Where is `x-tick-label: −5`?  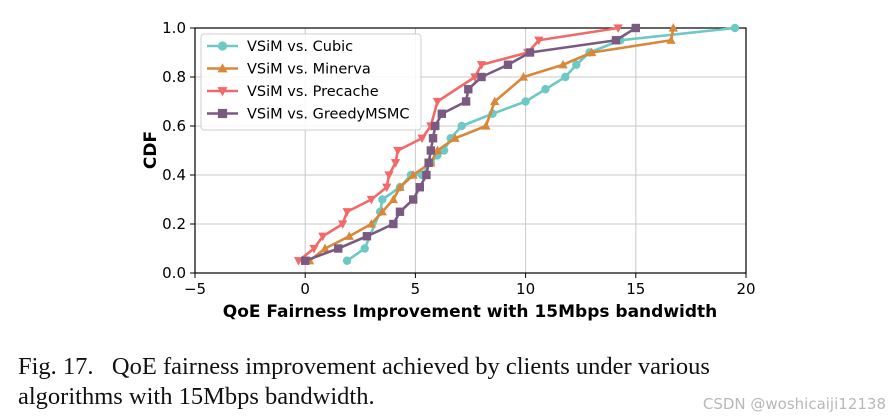
x-tick-label: −5 is located at coordinates (195, 289).